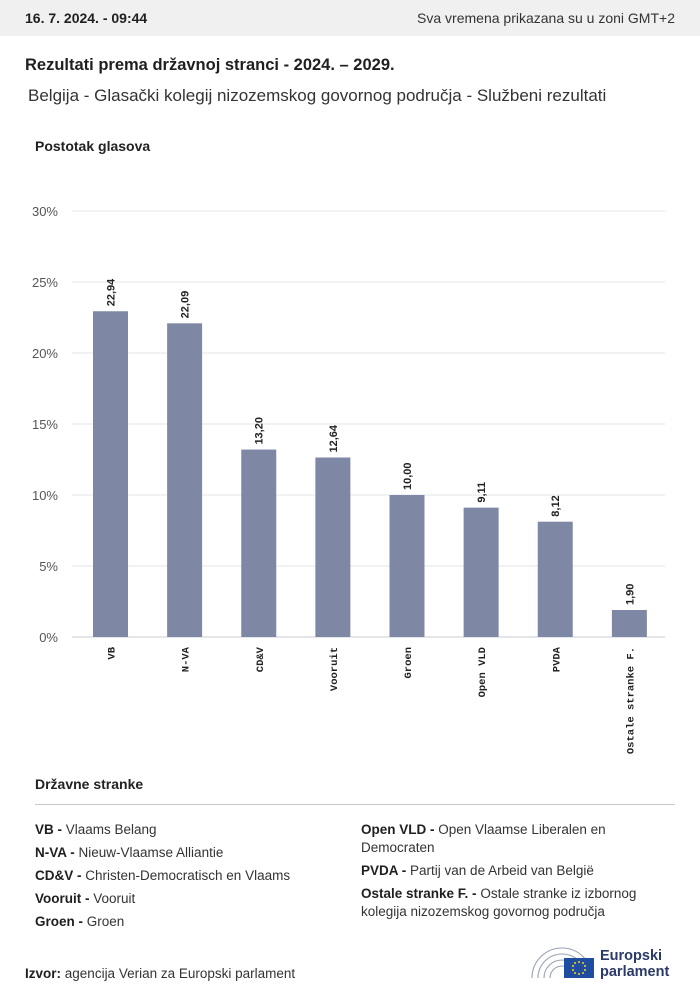  I want to click on legend-item: Vooruit - Vooruit, so click(190, 899).